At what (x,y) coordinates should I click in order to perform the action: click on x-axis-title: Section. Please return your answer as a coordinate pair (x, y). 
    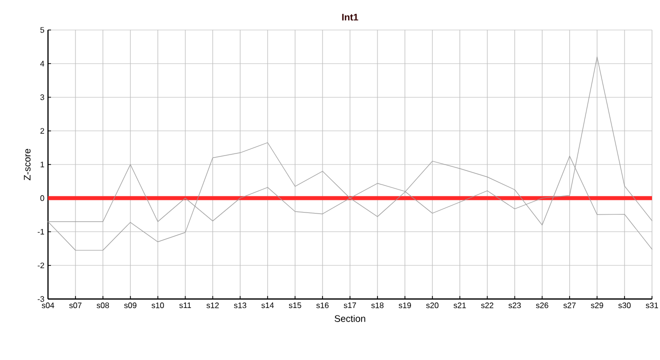
    Looking at the image, I should click on (350, 318).